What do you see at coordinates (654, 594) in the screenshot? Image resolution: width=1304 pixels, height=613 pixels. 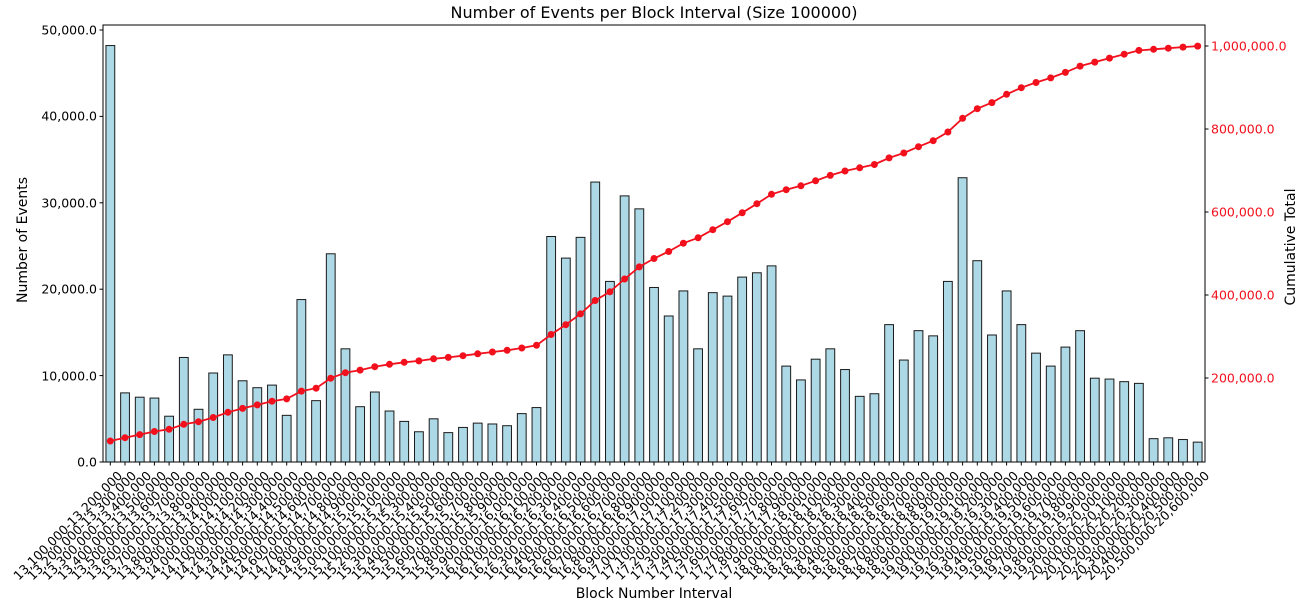 I see `x-axis-label: Block Number Interval` at bounding box center [654, 594].